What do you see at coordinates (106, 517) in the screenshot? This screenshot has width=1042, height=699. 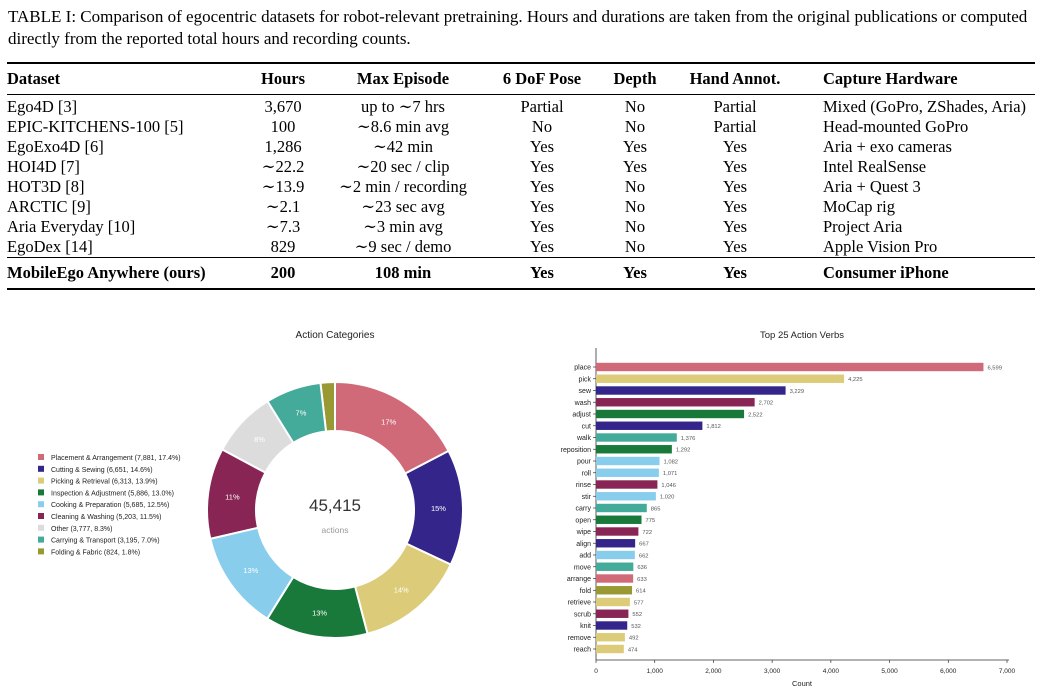 I see `legend-entry: Cleaning & Washing (5,203, 11.5%)` at bounding box center [106, 517].